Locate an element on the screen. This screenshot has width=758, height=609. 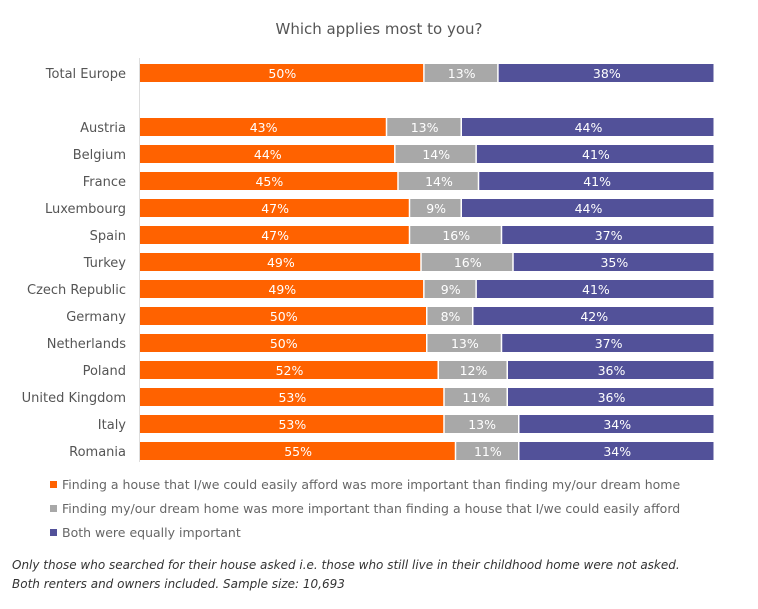
data-label: 11% is located at coordinates (476, 397).